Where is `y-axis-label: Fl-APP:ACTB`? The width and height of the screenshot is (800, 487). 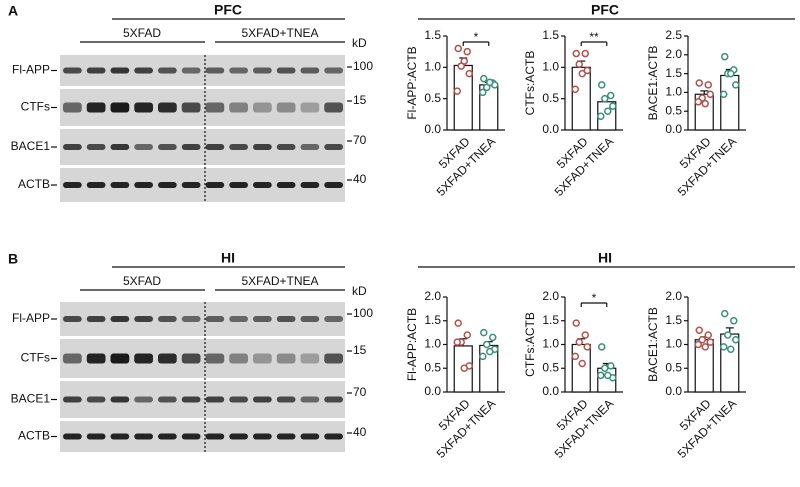 y-axis-label: Fl-APP:ACTB is located at coordinates (412, 344).